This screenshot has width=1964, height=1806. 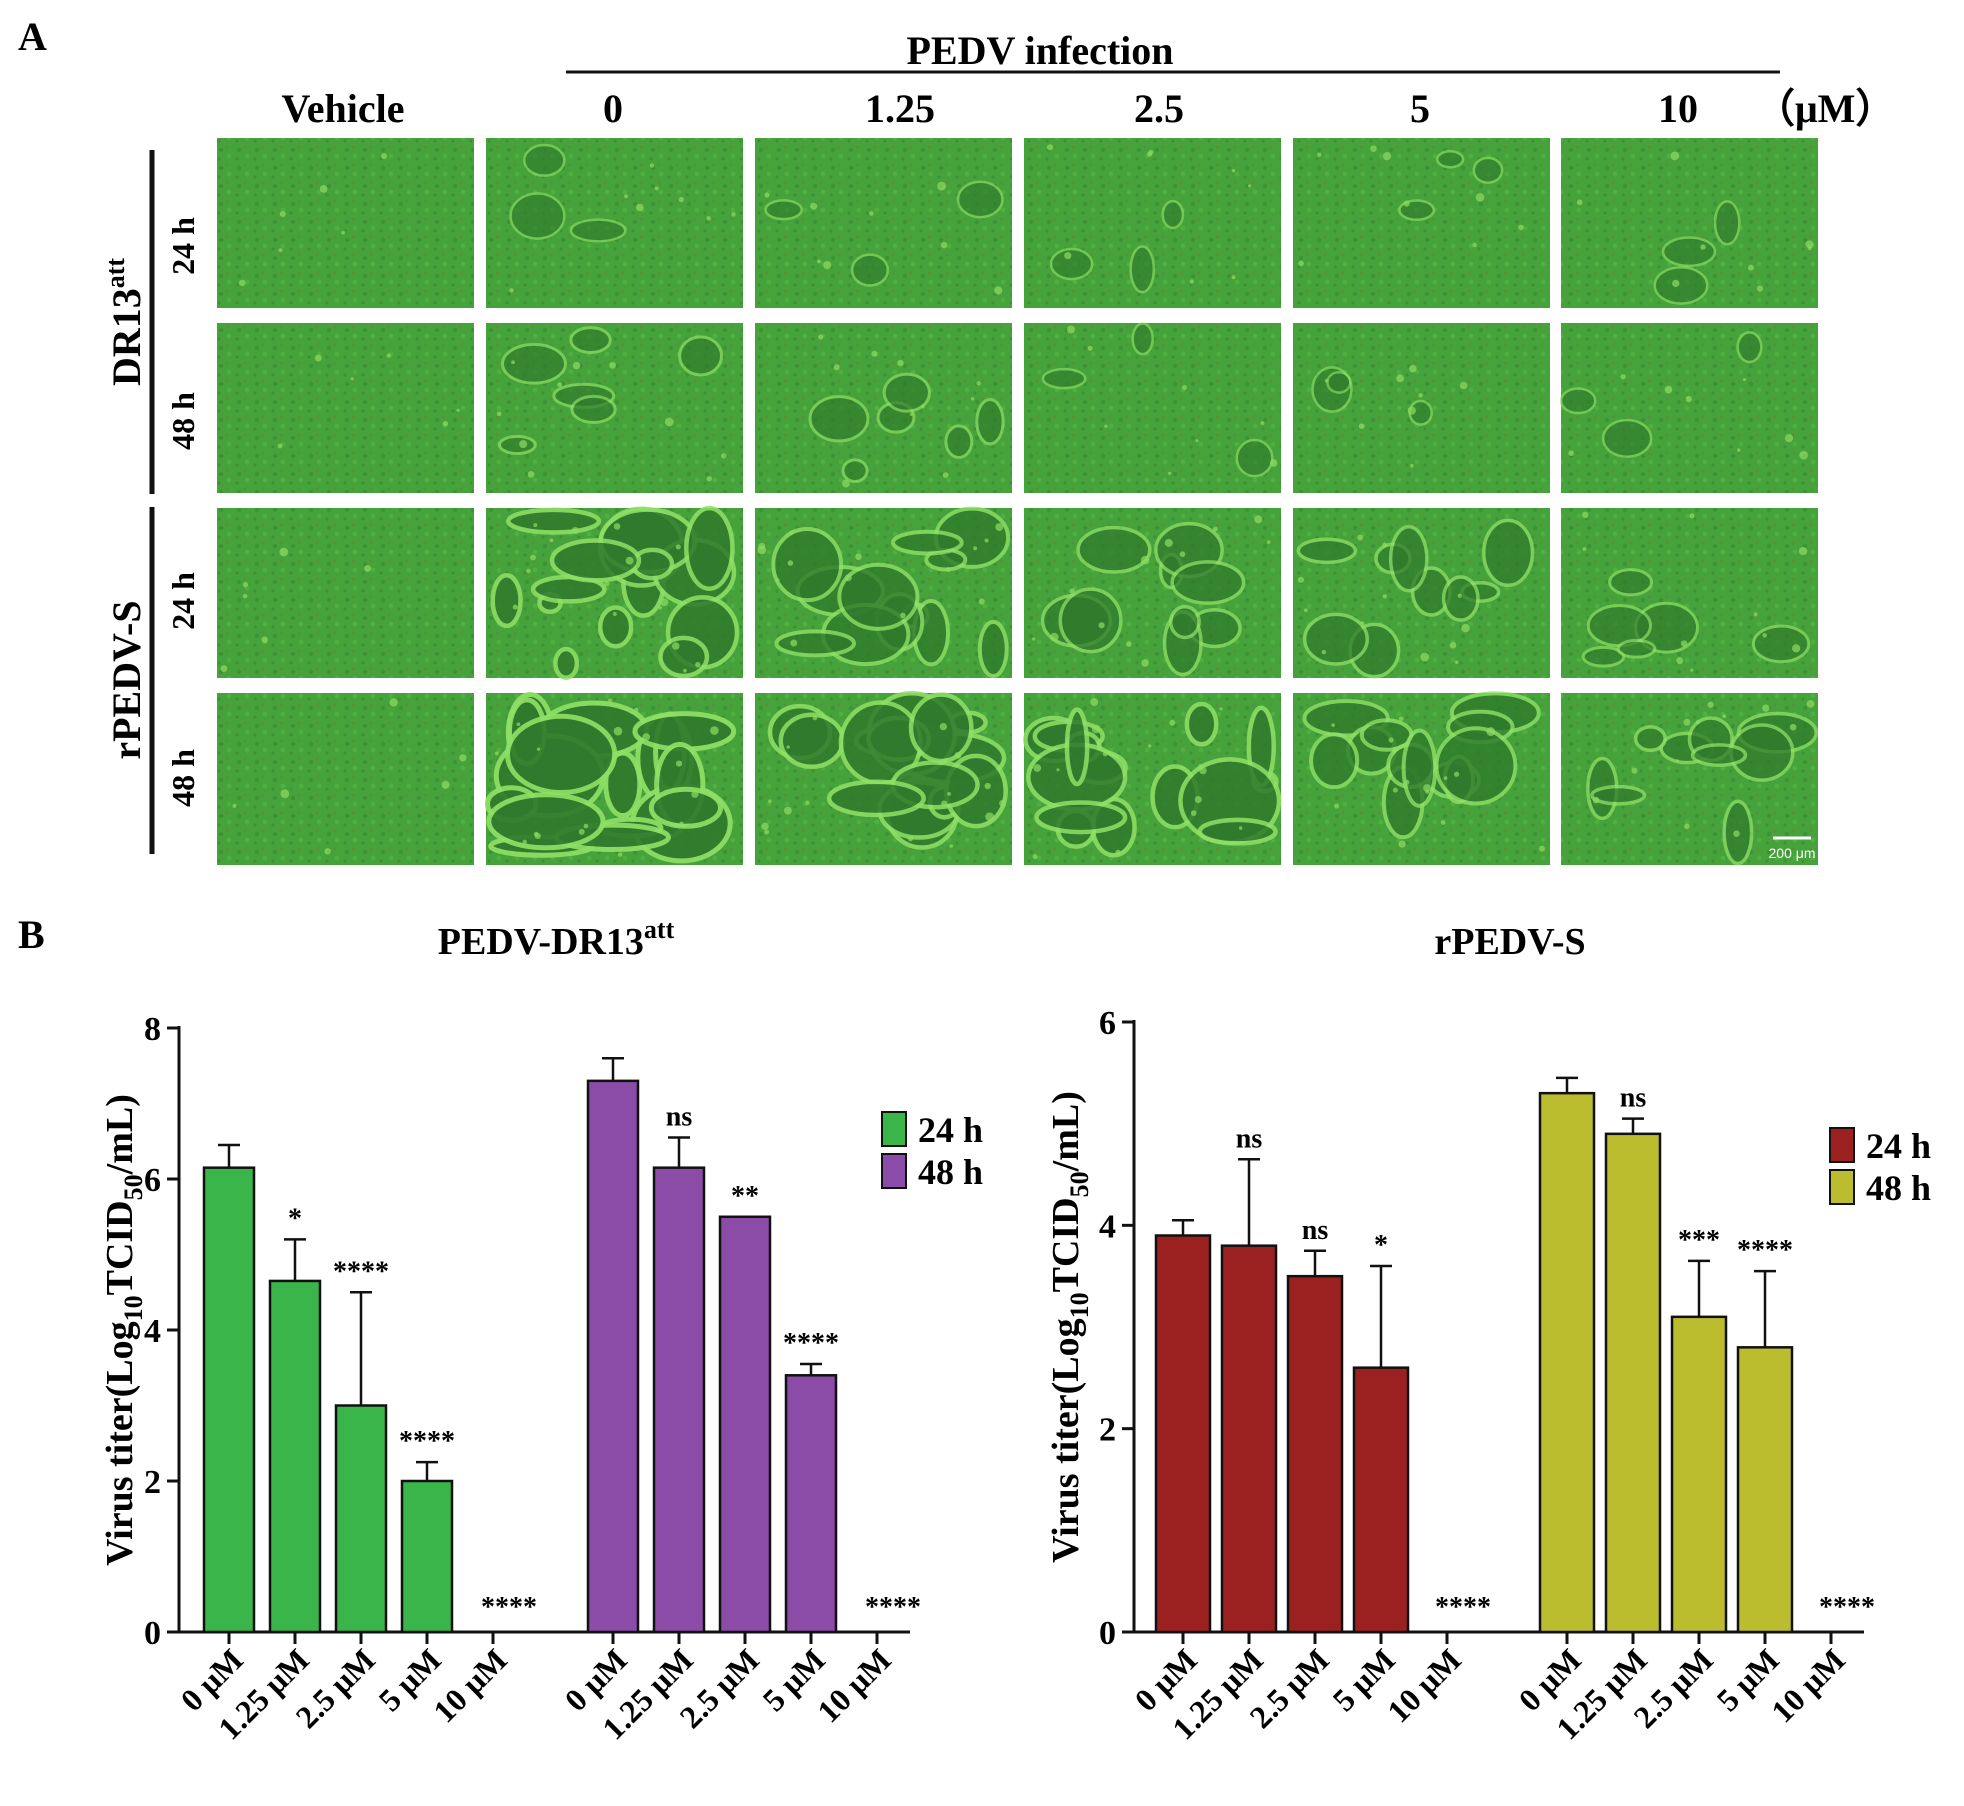 What do you see at coordinates (1567, 1362) in the screenshot?
I see `bar-48h` at bounding box center [1567, 1362].